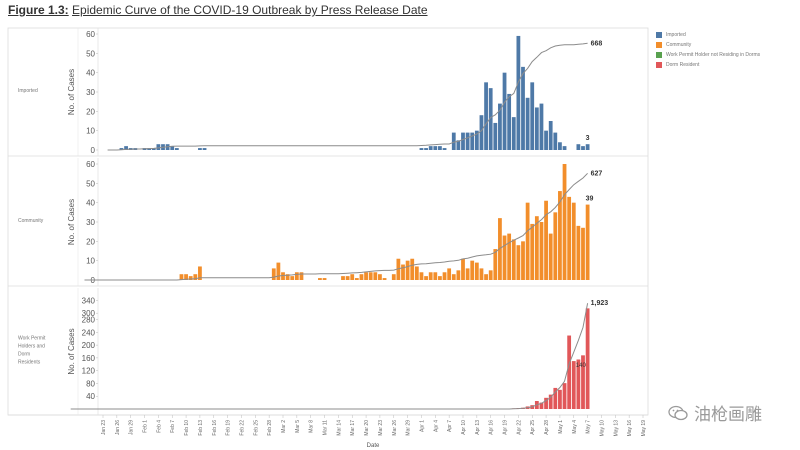  What do you see at coordinates (312, 426) in the screenshot?
I see `x-tick-label: Mar 8` at bounding box center [312, 426].